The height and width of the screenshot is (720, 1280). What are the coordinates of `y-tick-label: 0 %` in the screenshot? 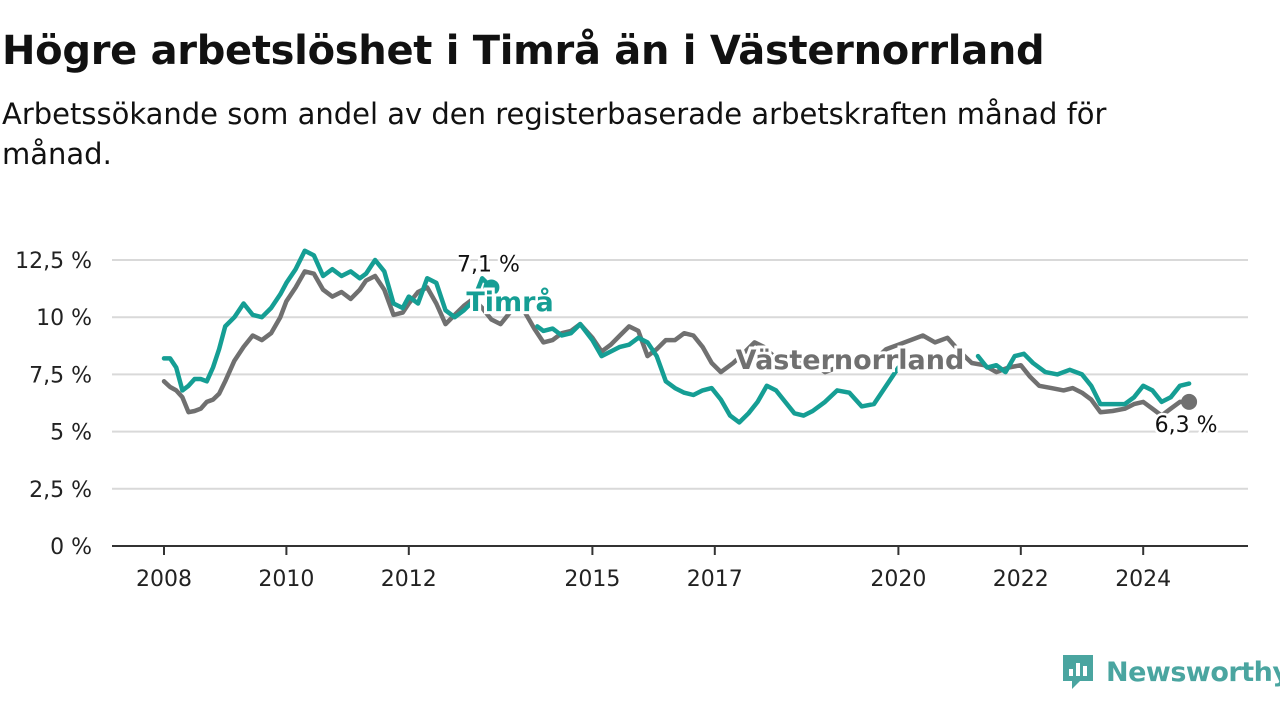 It's located at (71, 547).